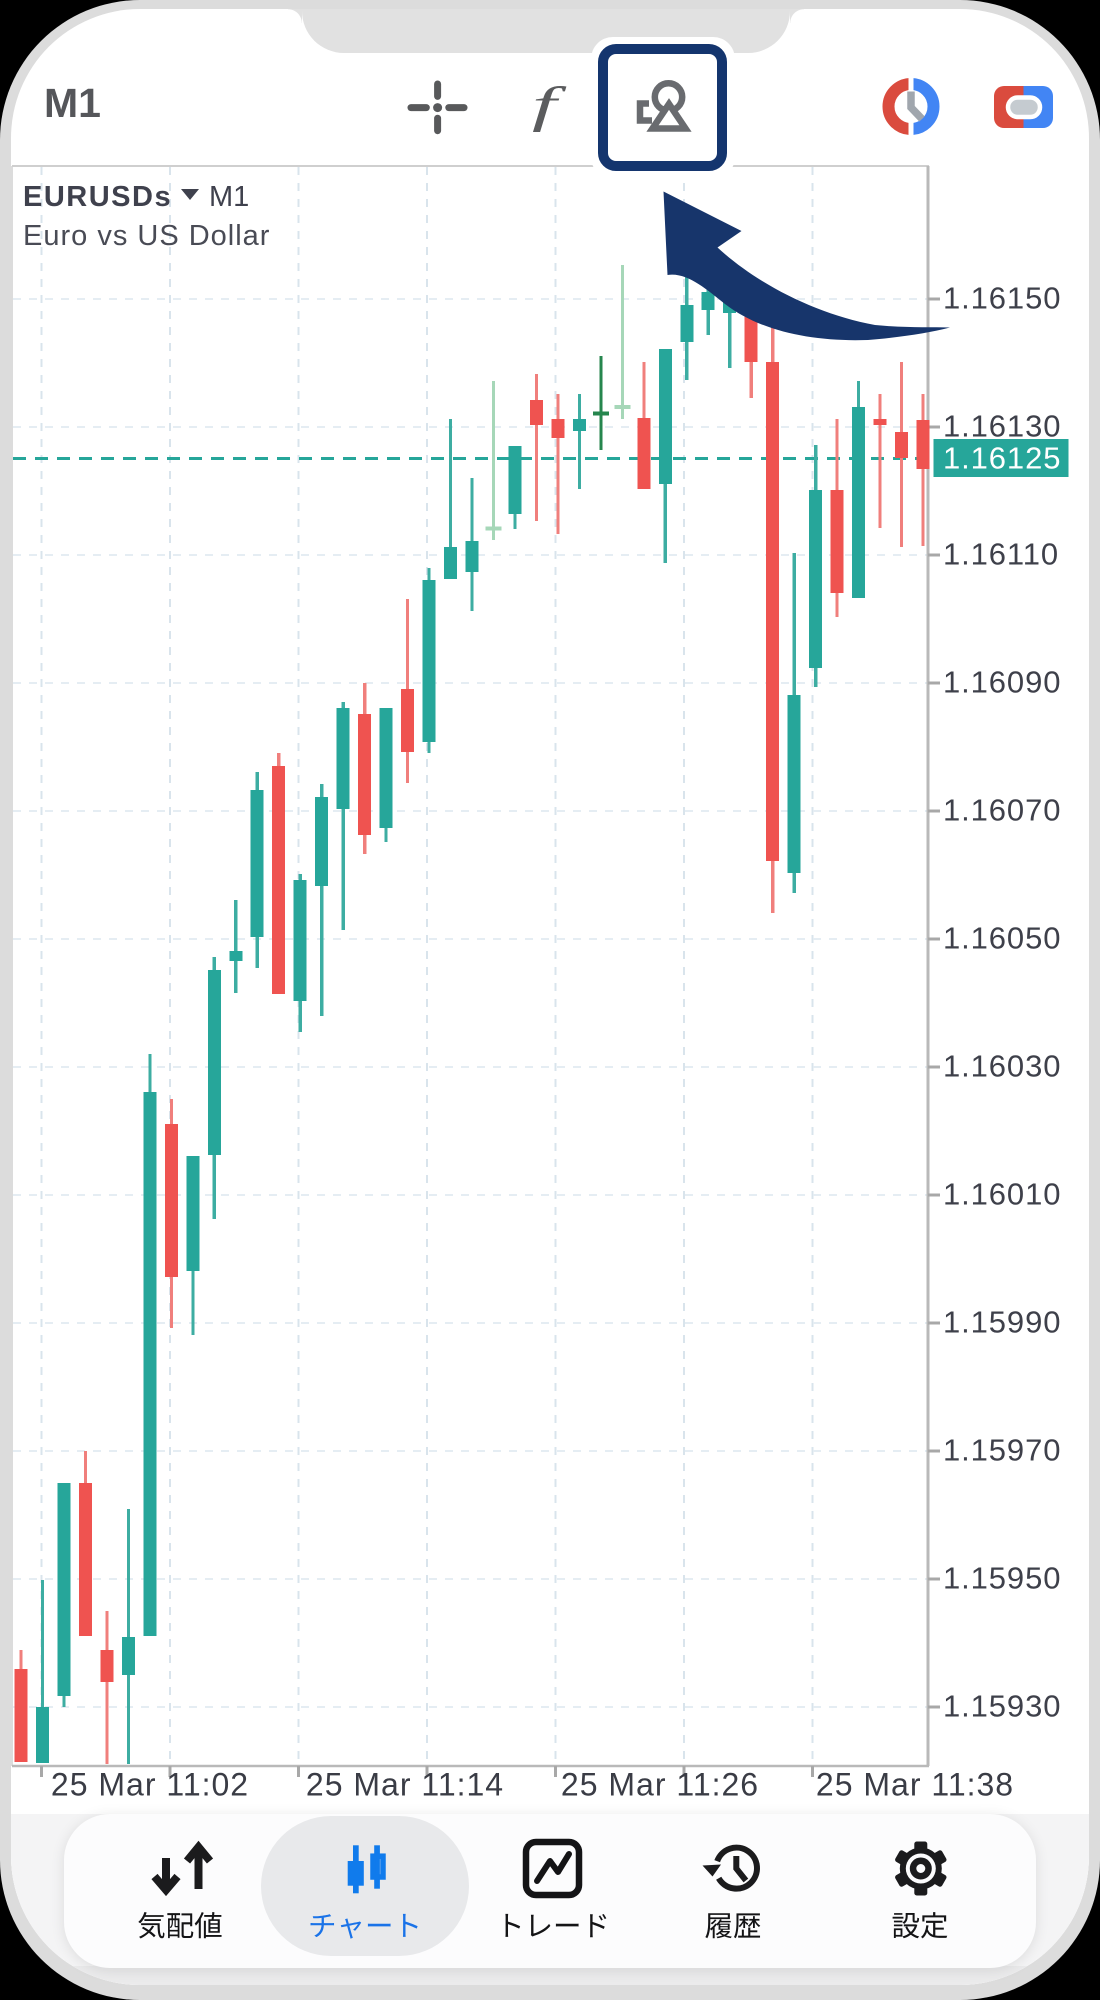 The height and width of the screenshot is (2000, 1100). What do you see at coordinates (1001, 554) in the screenshot?
I see `svg-text: 1.16110` at bounding box center [1001, 554].